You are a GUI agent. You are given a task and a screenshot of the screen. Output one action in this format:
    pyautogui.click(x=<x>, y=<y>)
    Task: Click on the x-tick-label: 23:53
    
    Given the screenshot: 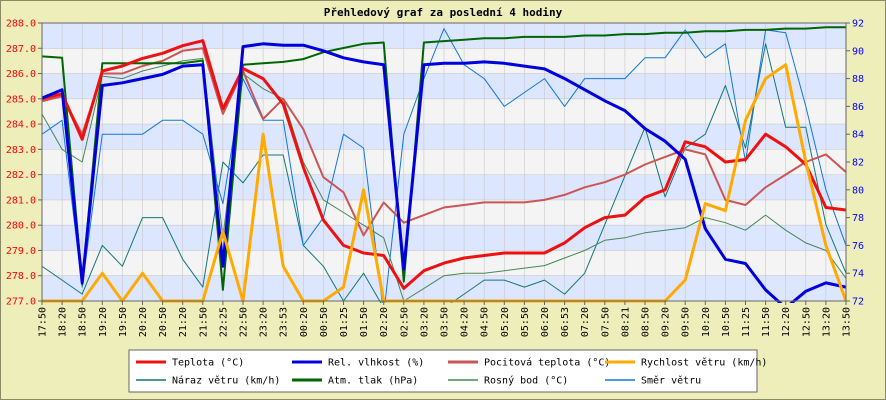 What is the action you would take?
    pyautogui.click(x=284, y=322)
    